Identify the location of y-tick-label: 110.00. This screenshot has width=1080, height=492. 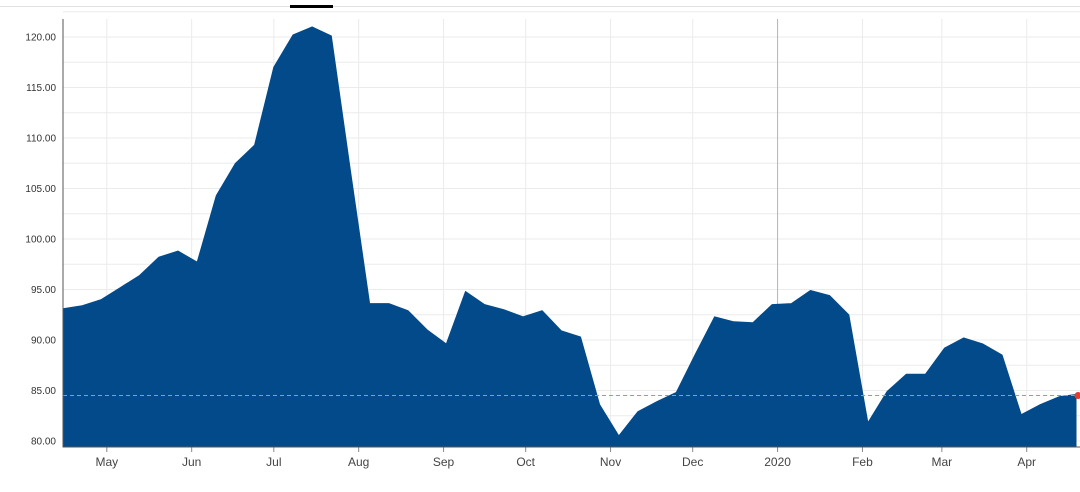
(41, 139).